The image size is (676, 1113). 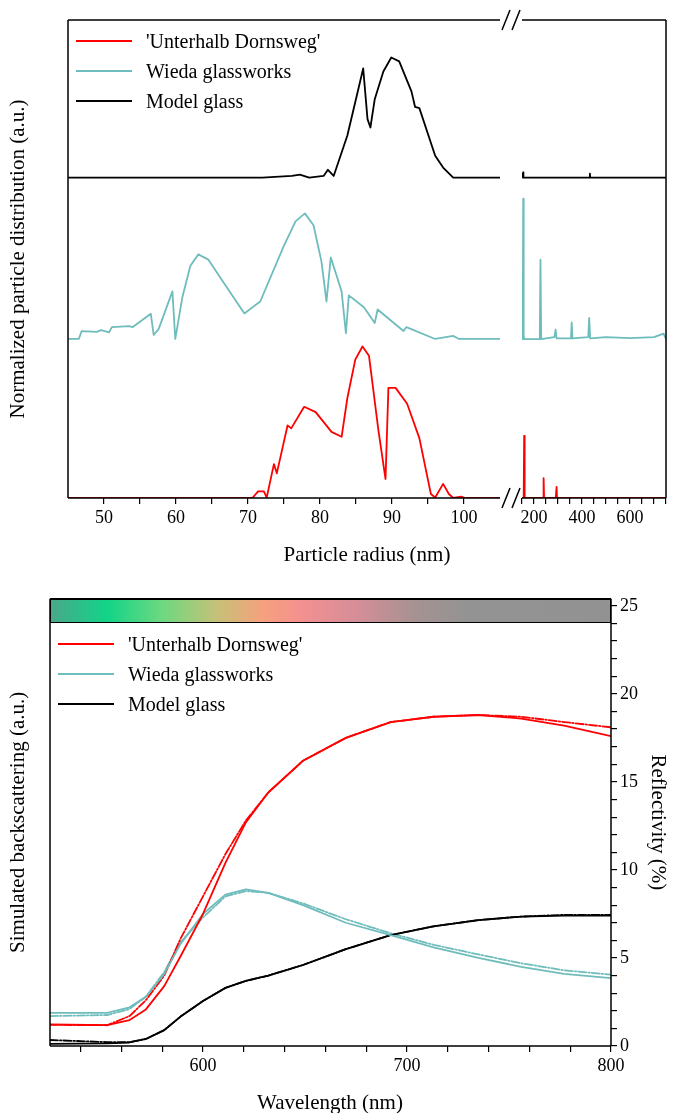 I want to click on x-tick-label: 100, so click(x=464, y=516).